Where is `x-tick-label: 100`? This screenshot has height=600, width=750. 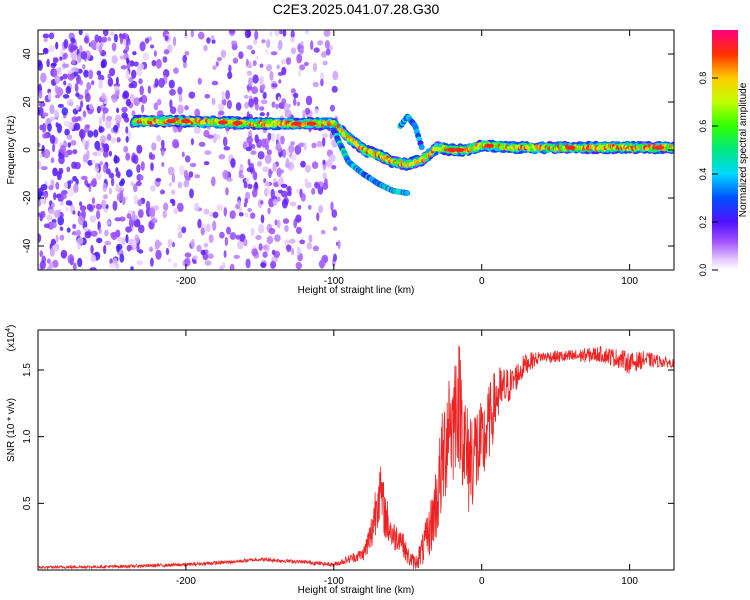 x-tick-label: 100 is located at coordinates (629, 581).